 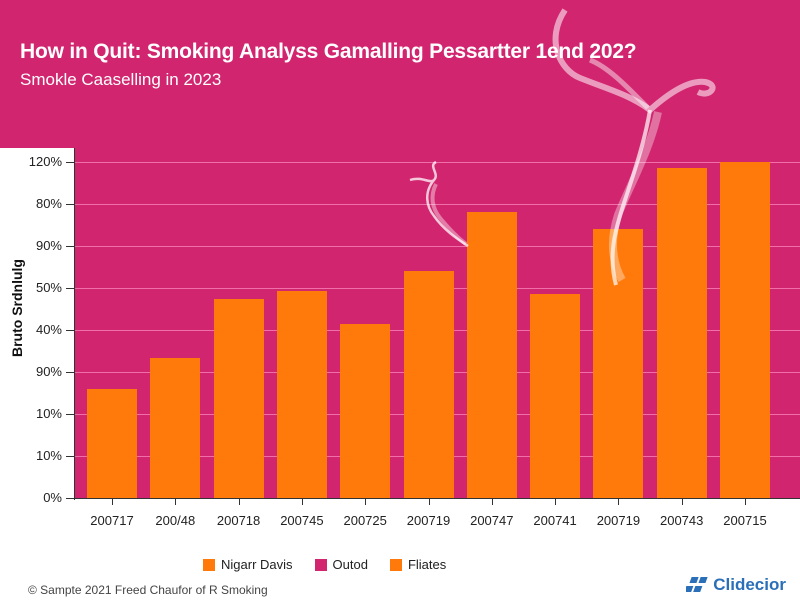 What do you see at coordinates (48, 203) in the screenshot?
I see `y-tick-label: 80%` at bounding box center [48, 203].